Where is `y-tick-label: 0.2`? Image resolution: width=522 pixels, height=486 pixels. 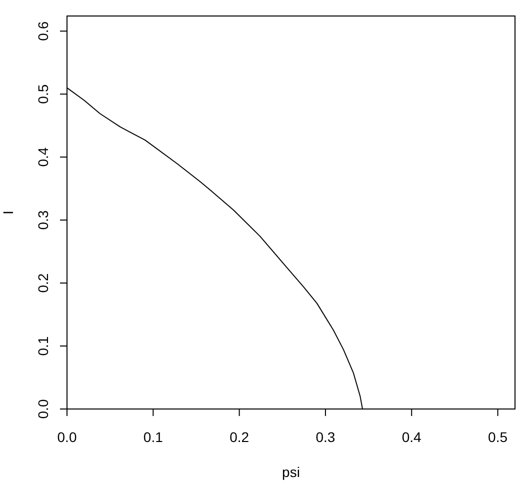
y-tick-label: 0.2 is located at coordinates (43, 283).